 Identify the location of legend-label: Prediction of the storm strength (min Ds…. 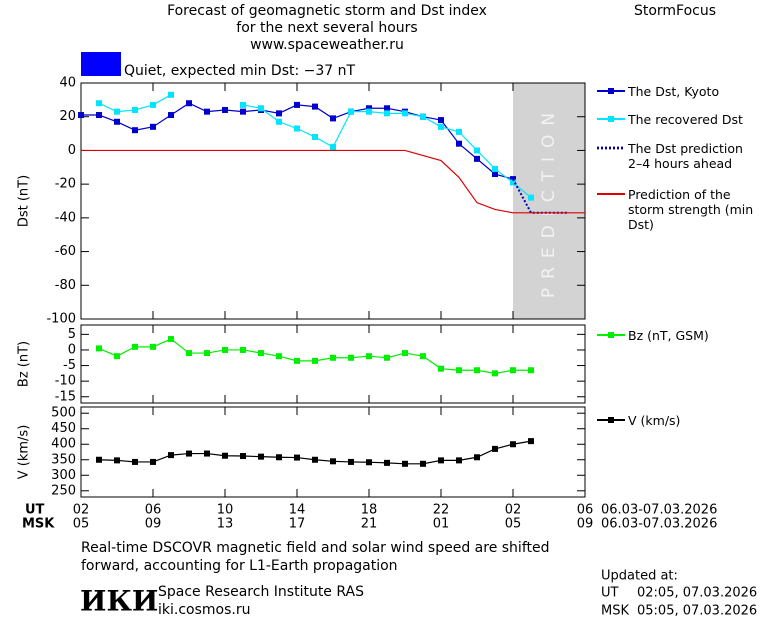
(691, 209).